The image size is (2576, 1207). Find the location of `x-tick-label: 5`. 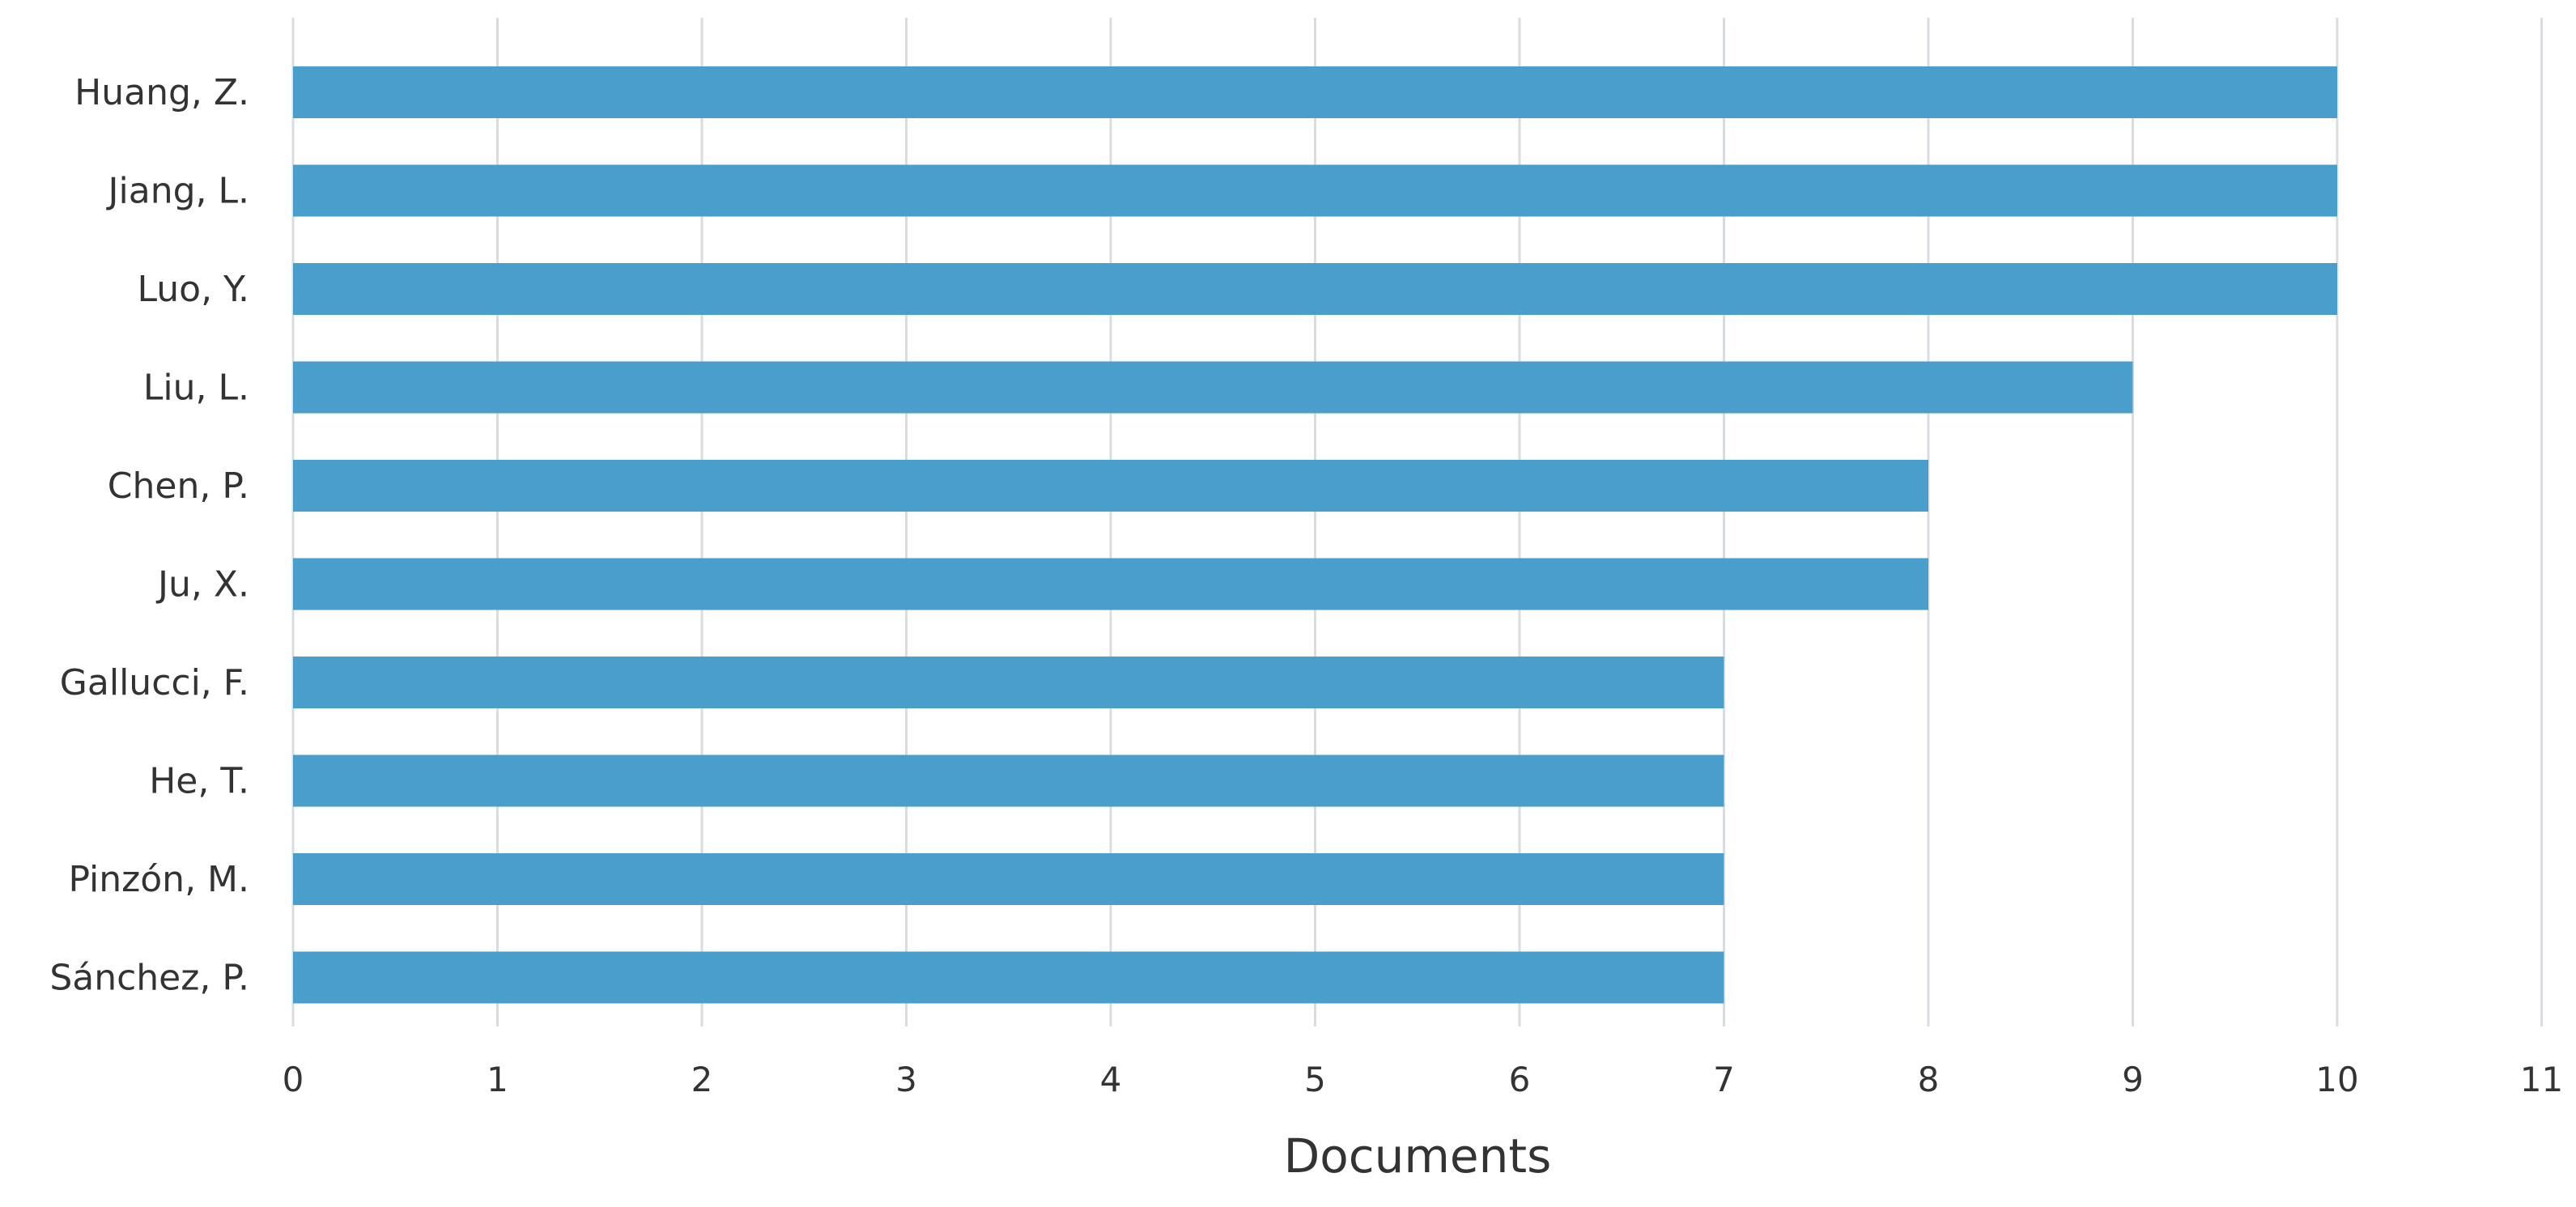

x-tick-label: 5 is located at coordinates (1315, 1079).